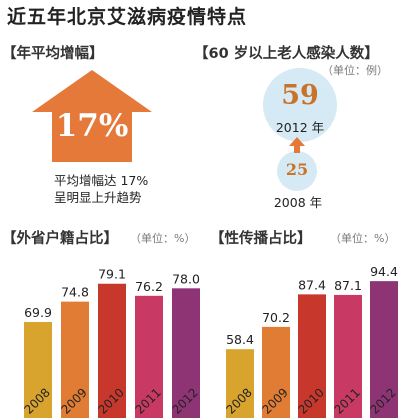 This screenshot has width=400, height=418. What do you see at coordinates (92, 126) in the screenshot?
I see `growth-value: 17%` at bounding box center [92, 126].